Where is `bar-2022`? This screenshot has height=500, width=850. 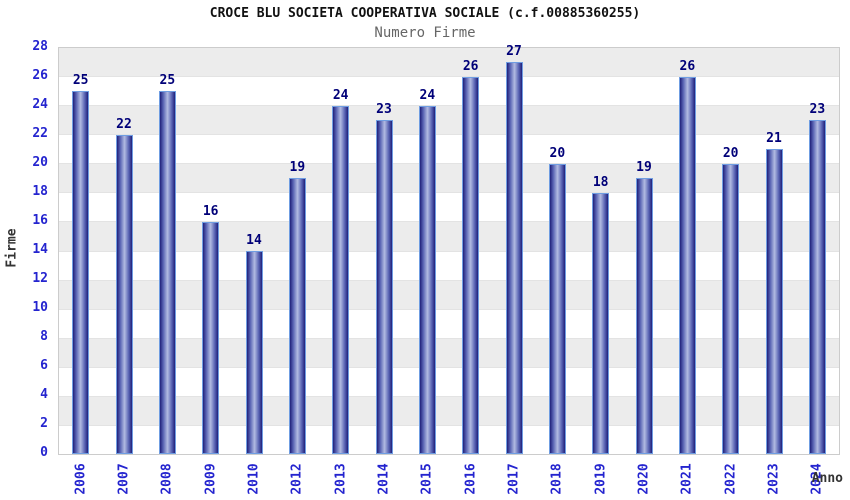
bar-2022 is located at coordinates (731, 309).